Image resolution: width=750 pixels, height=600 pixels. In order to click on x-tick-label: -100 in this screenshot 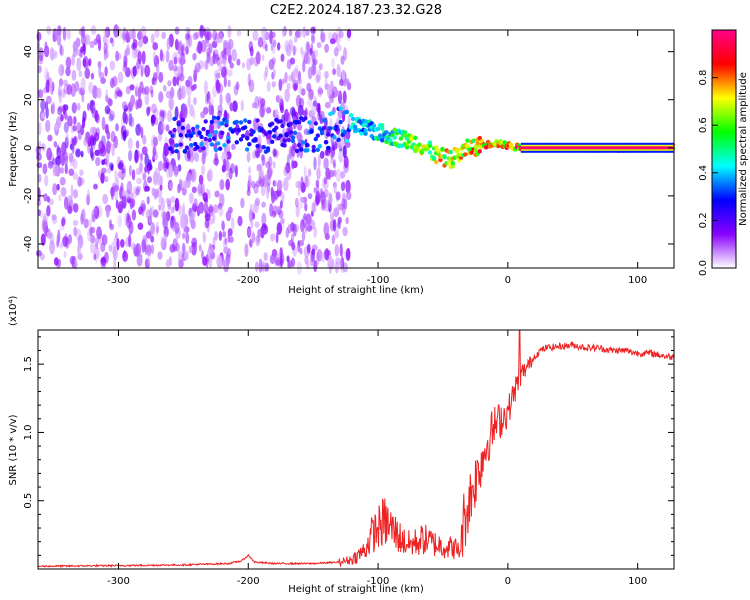, I will do `click(378, 581)`.